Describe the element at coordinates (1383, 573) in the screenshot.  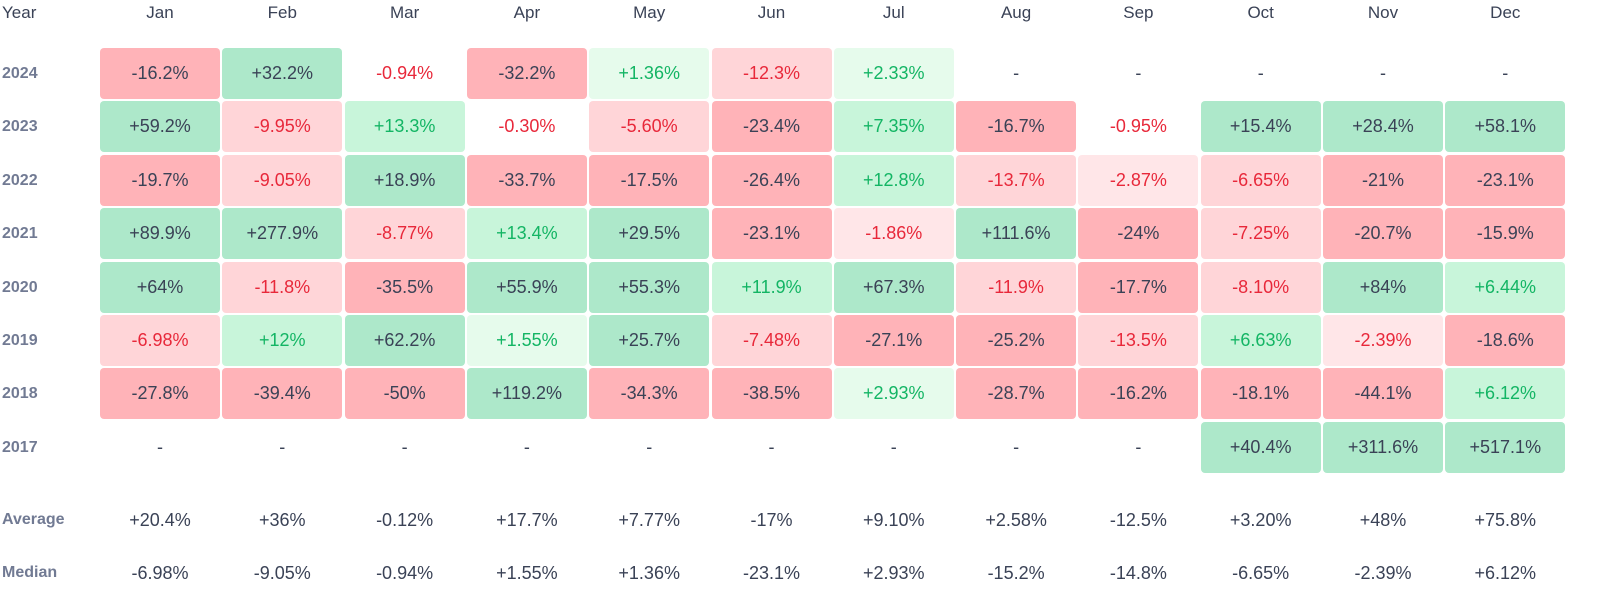
I see `median-value-nov: -2.39%` at that location.